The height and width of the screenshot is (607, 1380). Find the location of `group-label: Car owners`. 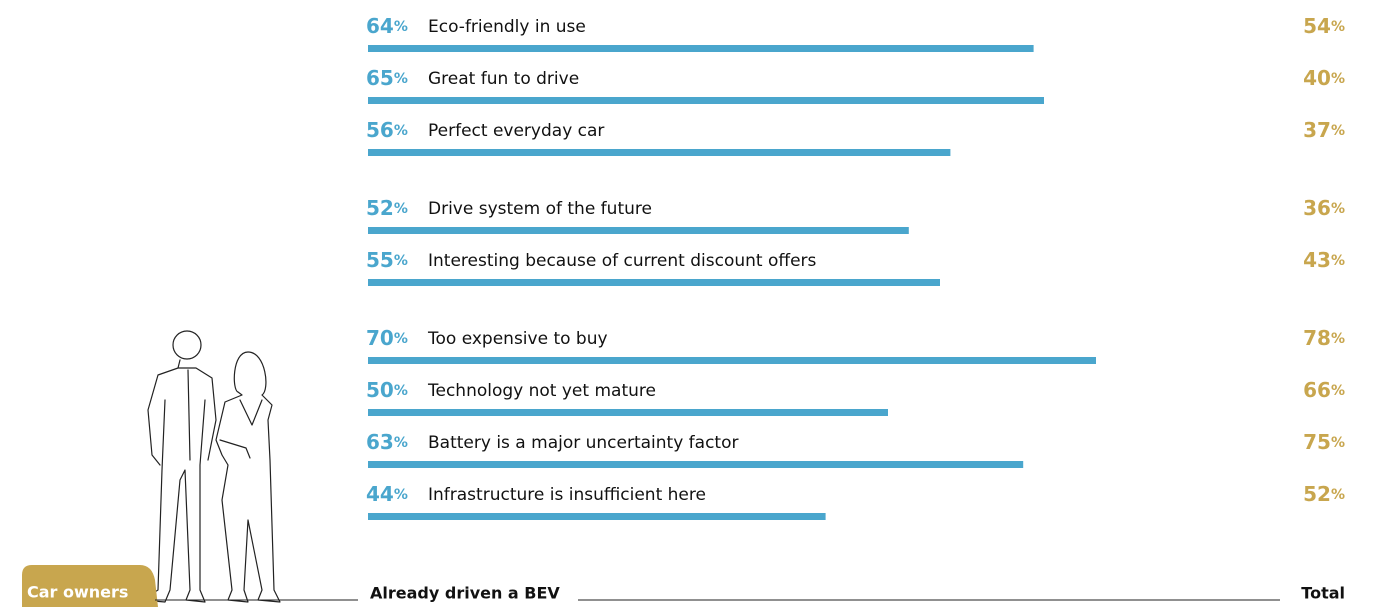

group-label: Car owners is located at coordinates (77, 592).